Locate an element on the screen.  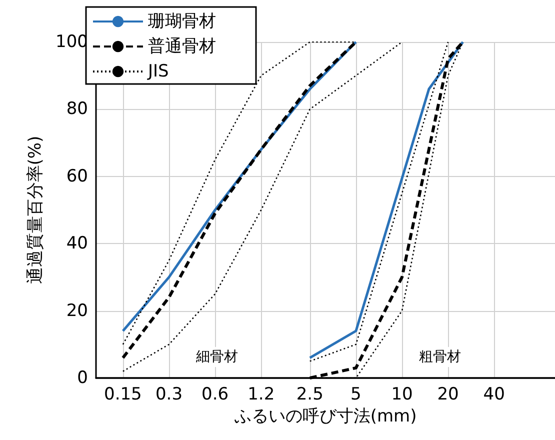
x-tick-label: 2.5 is located at coordinates (310, 394).